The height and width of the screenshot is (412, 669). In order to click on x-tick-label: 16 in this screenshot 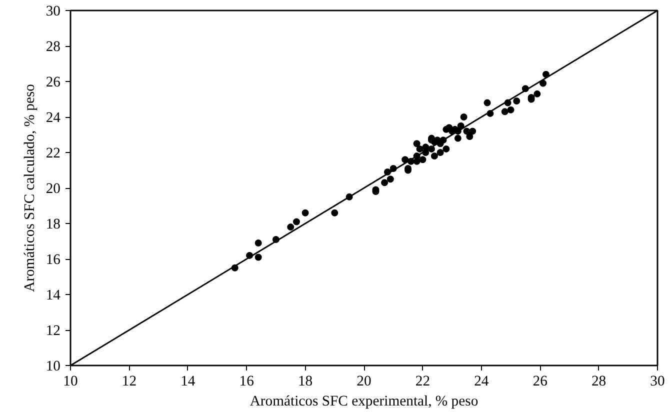, I will do `click(246, 382)`.